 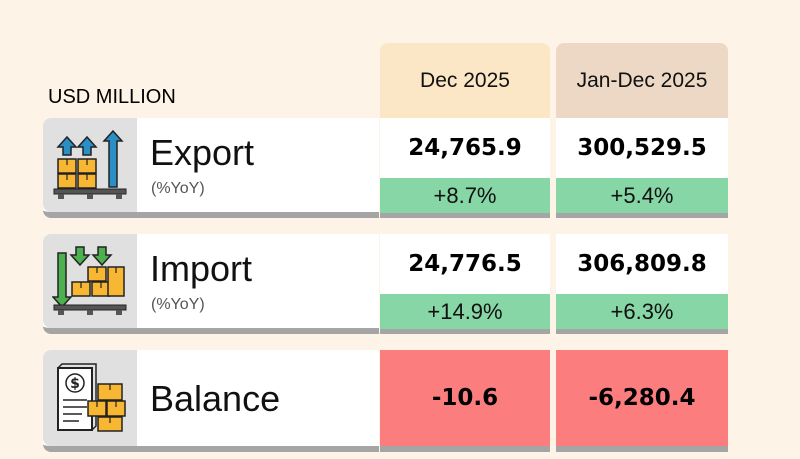 What do you see at coordinates (642, 314) in the screenshot?
I see `import-year-yoy: +6.3%` at bounding box center [642, 314].